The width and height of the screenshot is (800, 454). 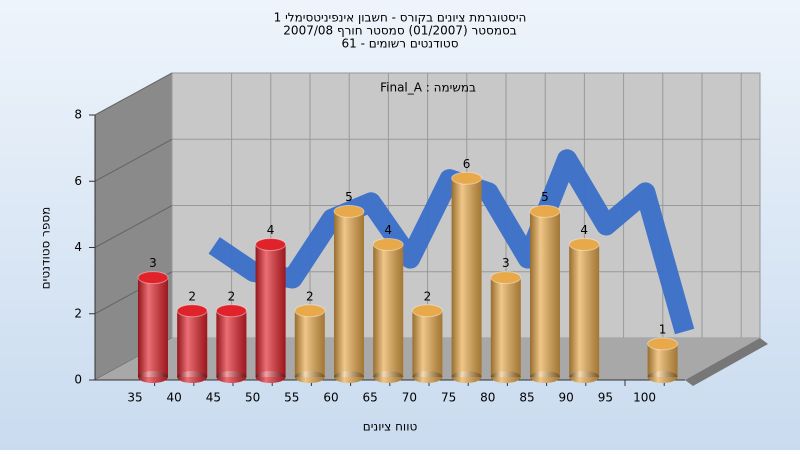 What do you see at coordinates (78, 247) in the screenshot?
I see `y-tick-label: 4` at bounding box center [78, 247].